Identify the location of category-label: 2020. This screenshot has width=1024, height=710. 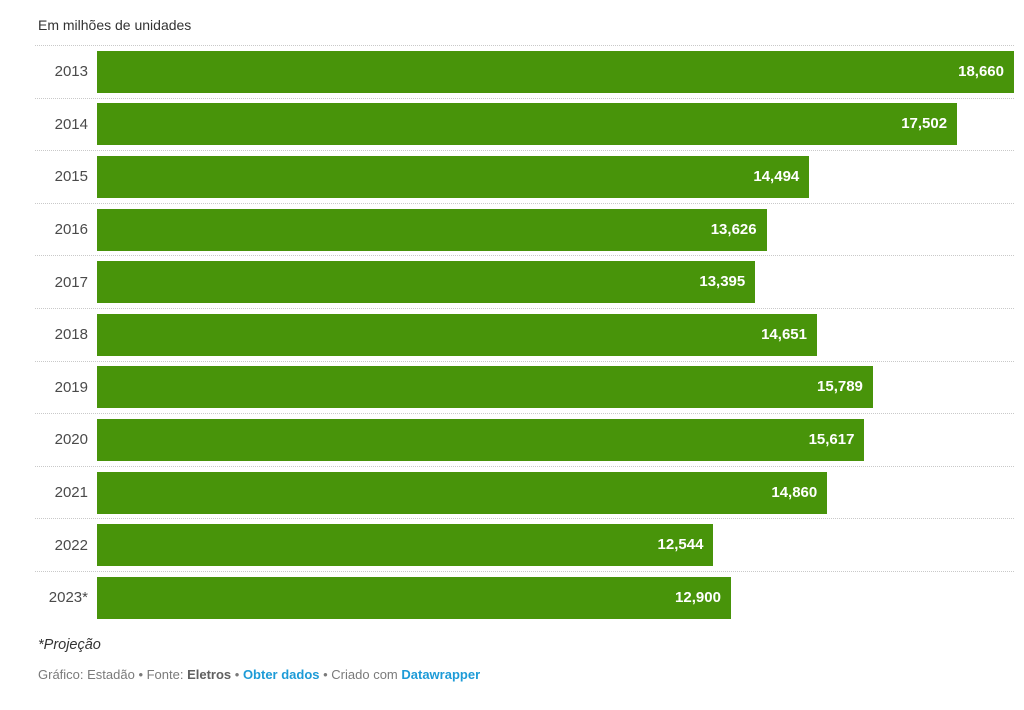
(71, 440).